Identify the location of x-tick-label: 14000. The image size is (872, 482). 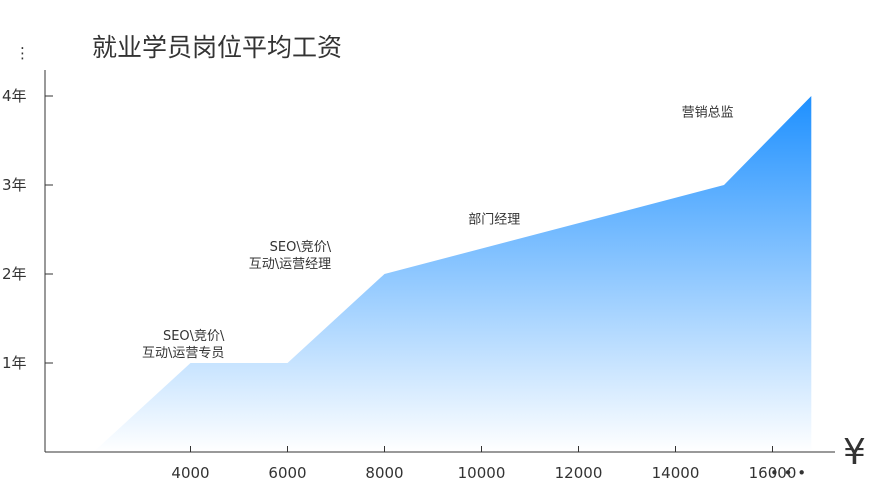
(676, 473).